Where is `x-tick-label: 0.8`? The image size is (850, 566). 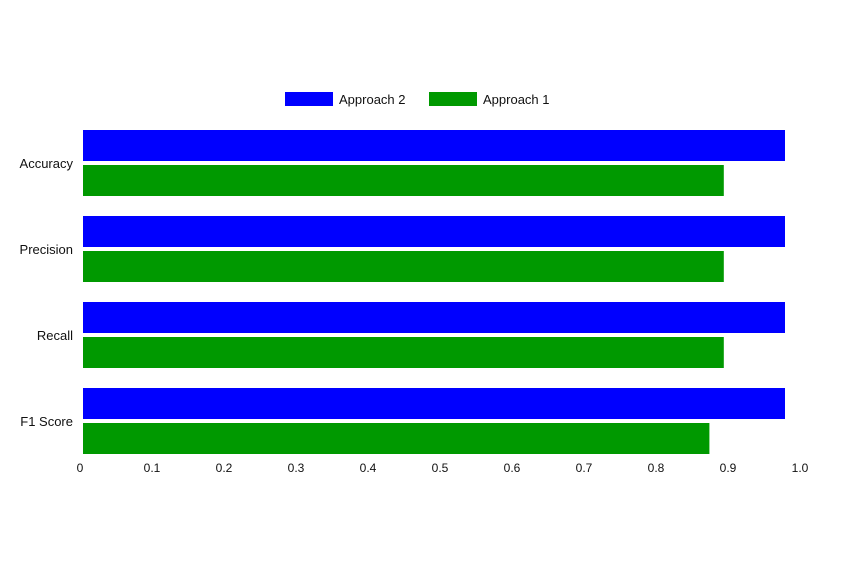 x-tick-label: 0.8 is located at coordinates (656, 468).